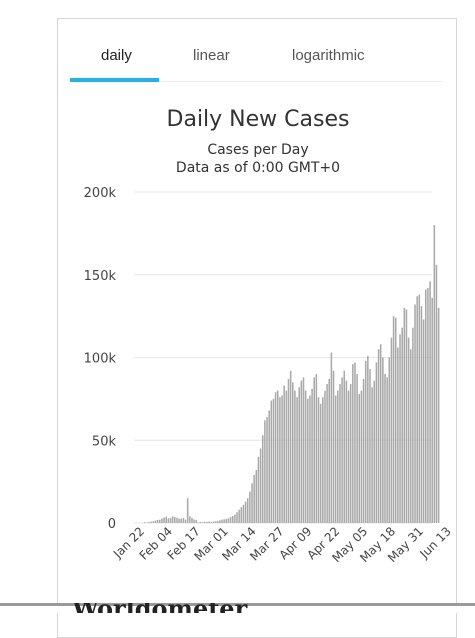 The image size is (475, 638). I want to click on y-tick-label: 200k, so click(100, 193).